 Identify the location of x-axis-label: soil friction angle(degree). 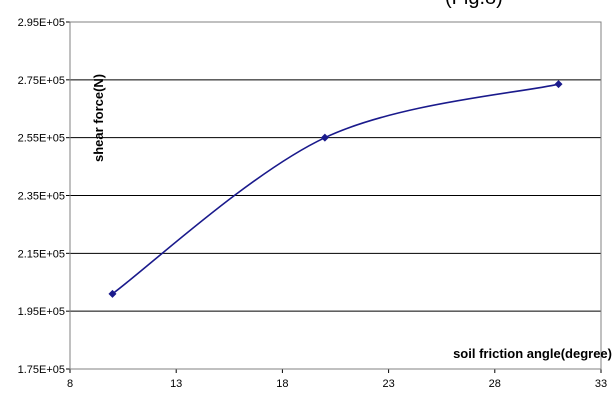
(532, 353).